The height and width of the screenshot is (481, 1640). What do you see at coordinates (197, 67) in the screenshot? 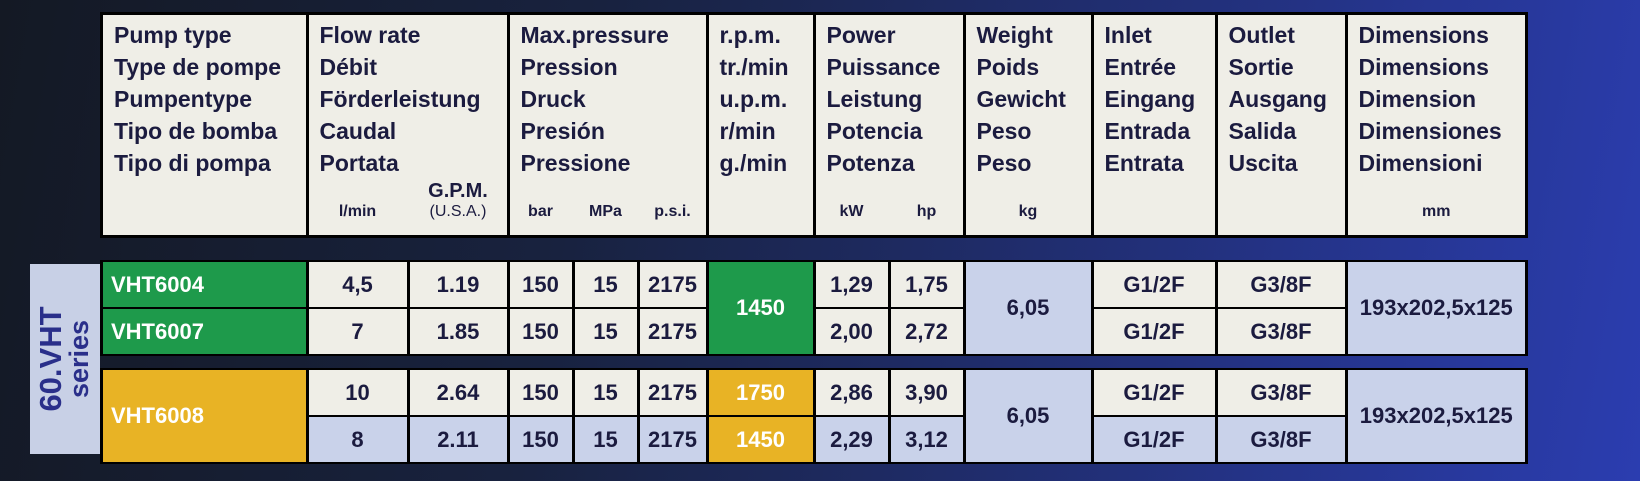
I see `header-line: Type de pompe` at bounding box center [197, 67].